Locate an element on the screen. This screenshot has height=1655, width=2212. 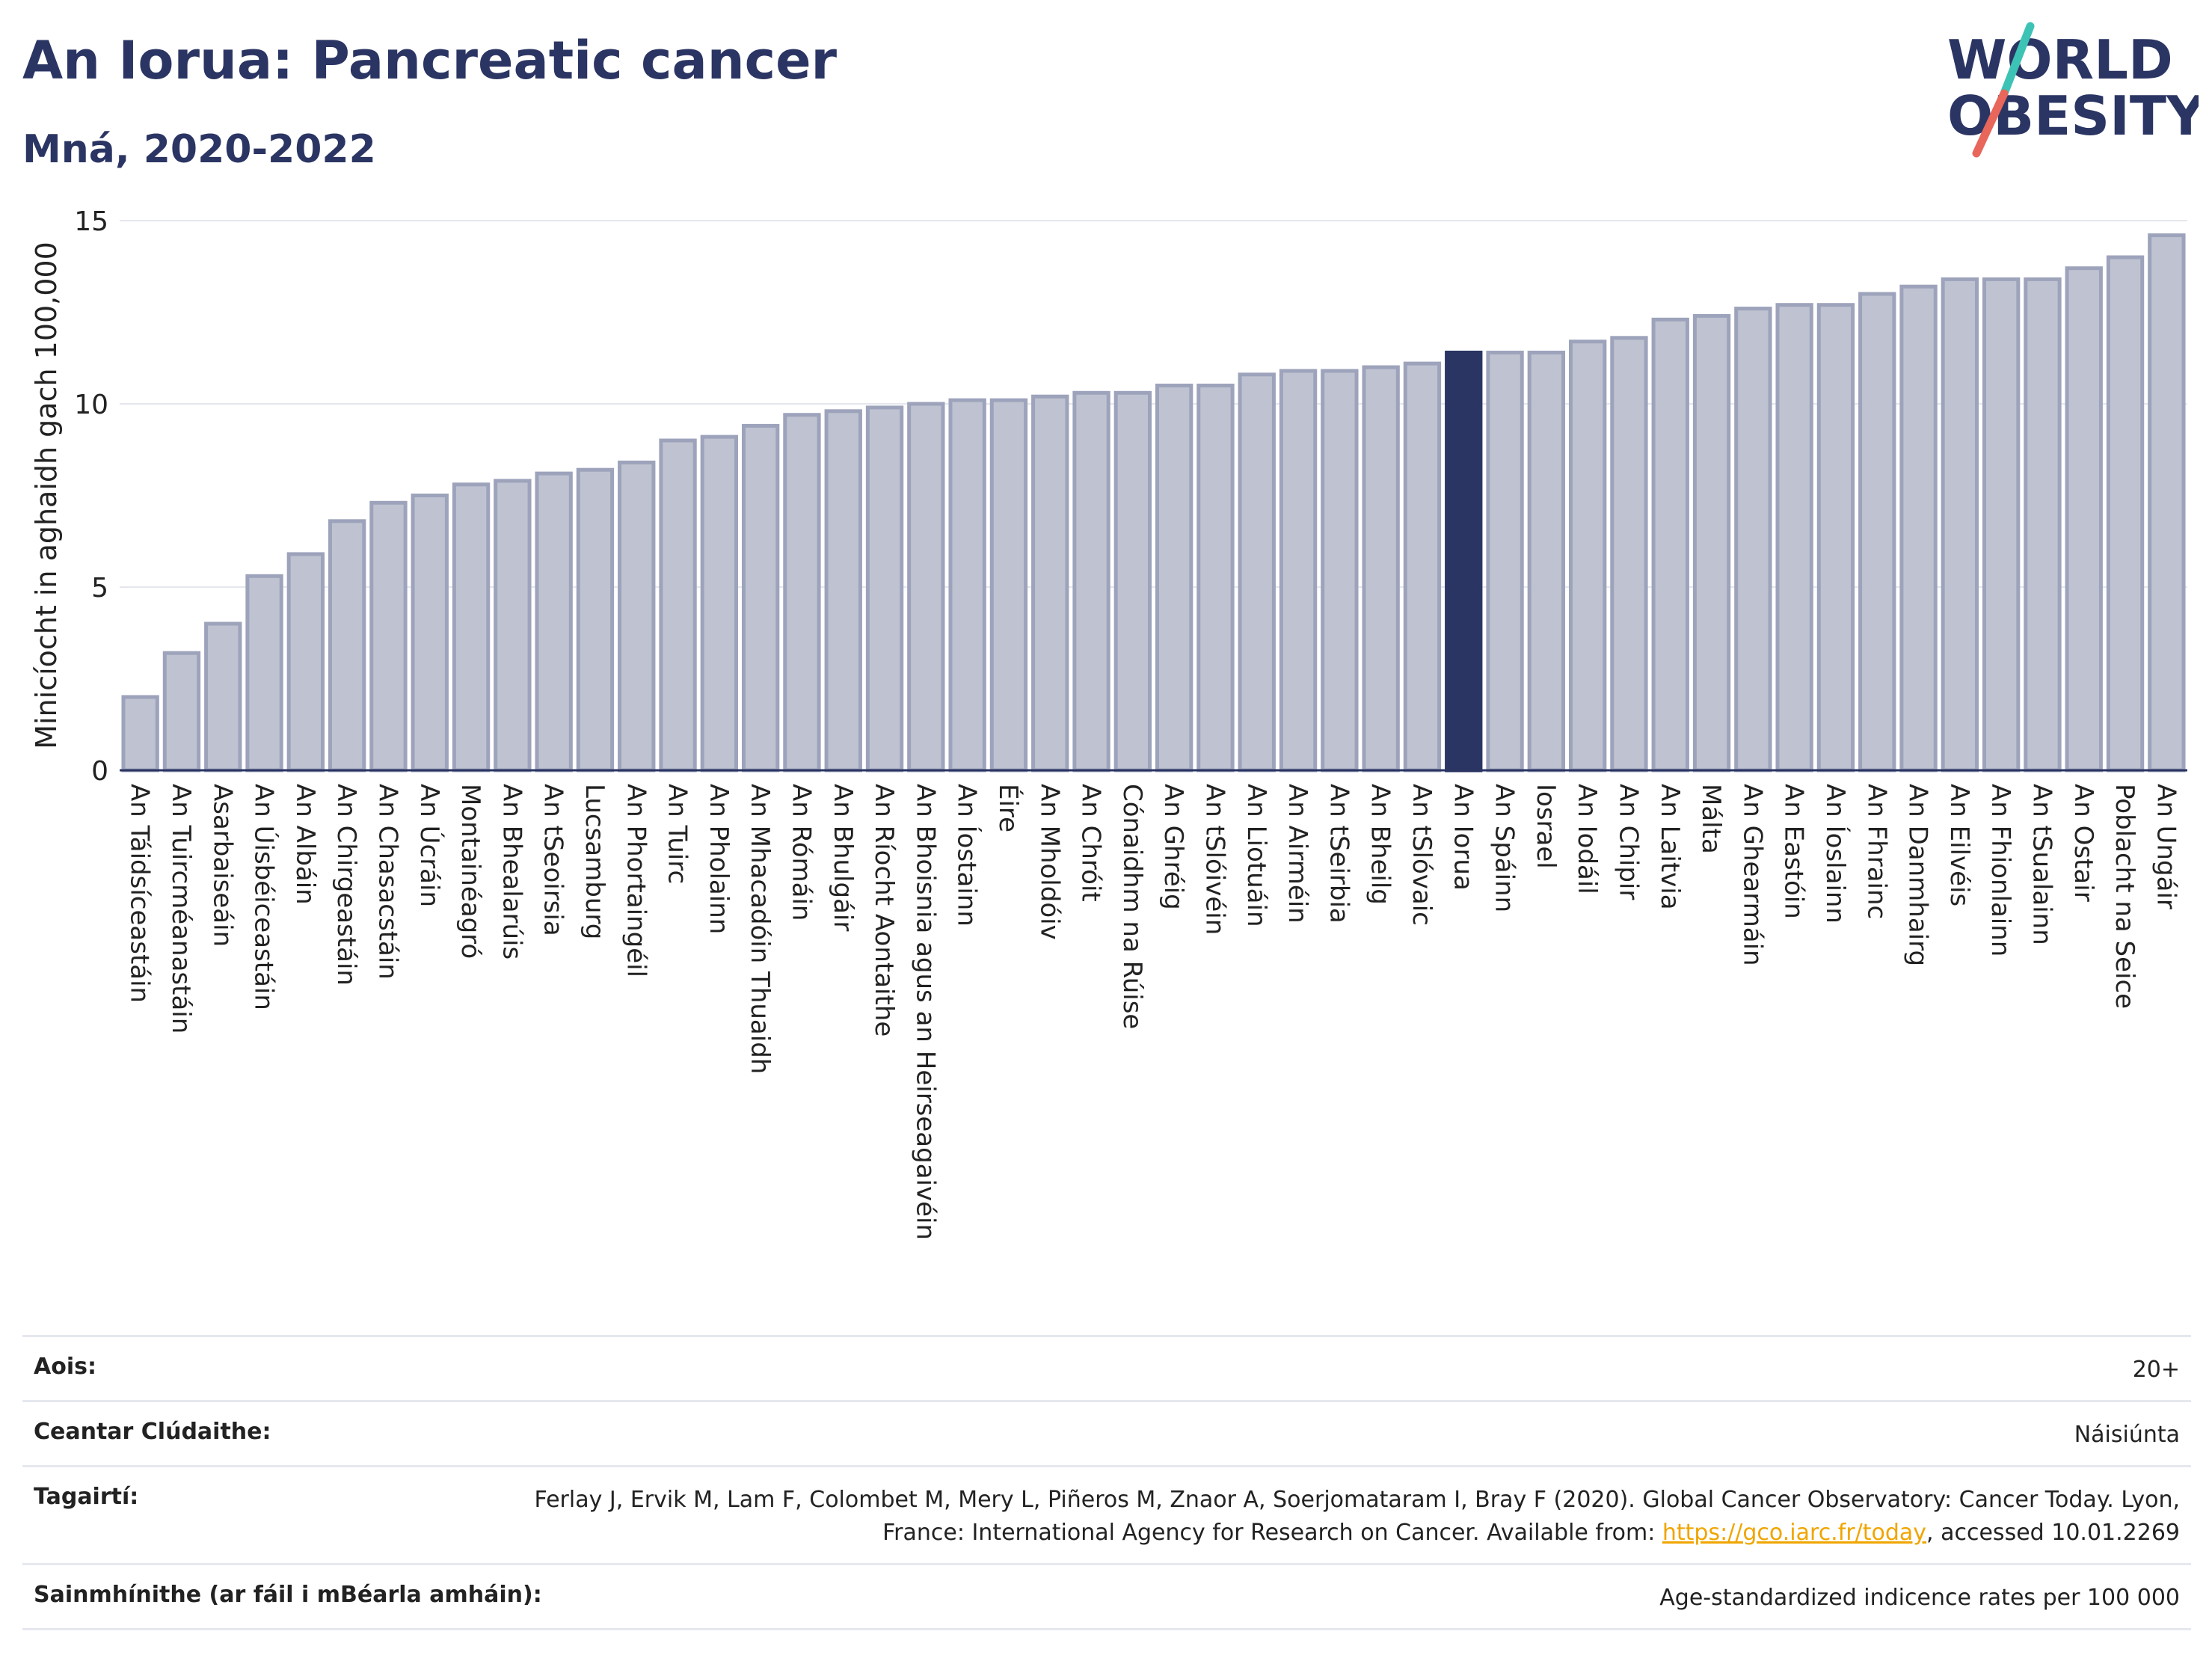
x-tick-label: Poblacht na Seice is located at coordinates (2124, 896).